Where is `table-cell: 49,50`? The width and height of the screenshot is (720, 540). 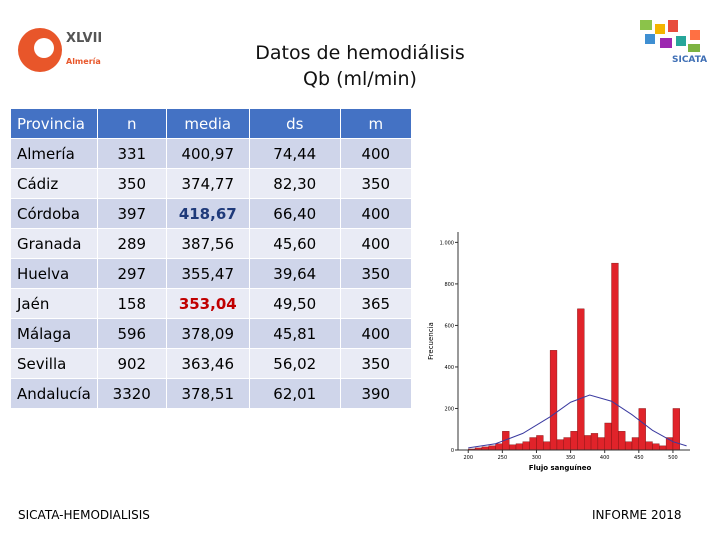 table-cell: 49,50 is located at coordinates (294, 303).